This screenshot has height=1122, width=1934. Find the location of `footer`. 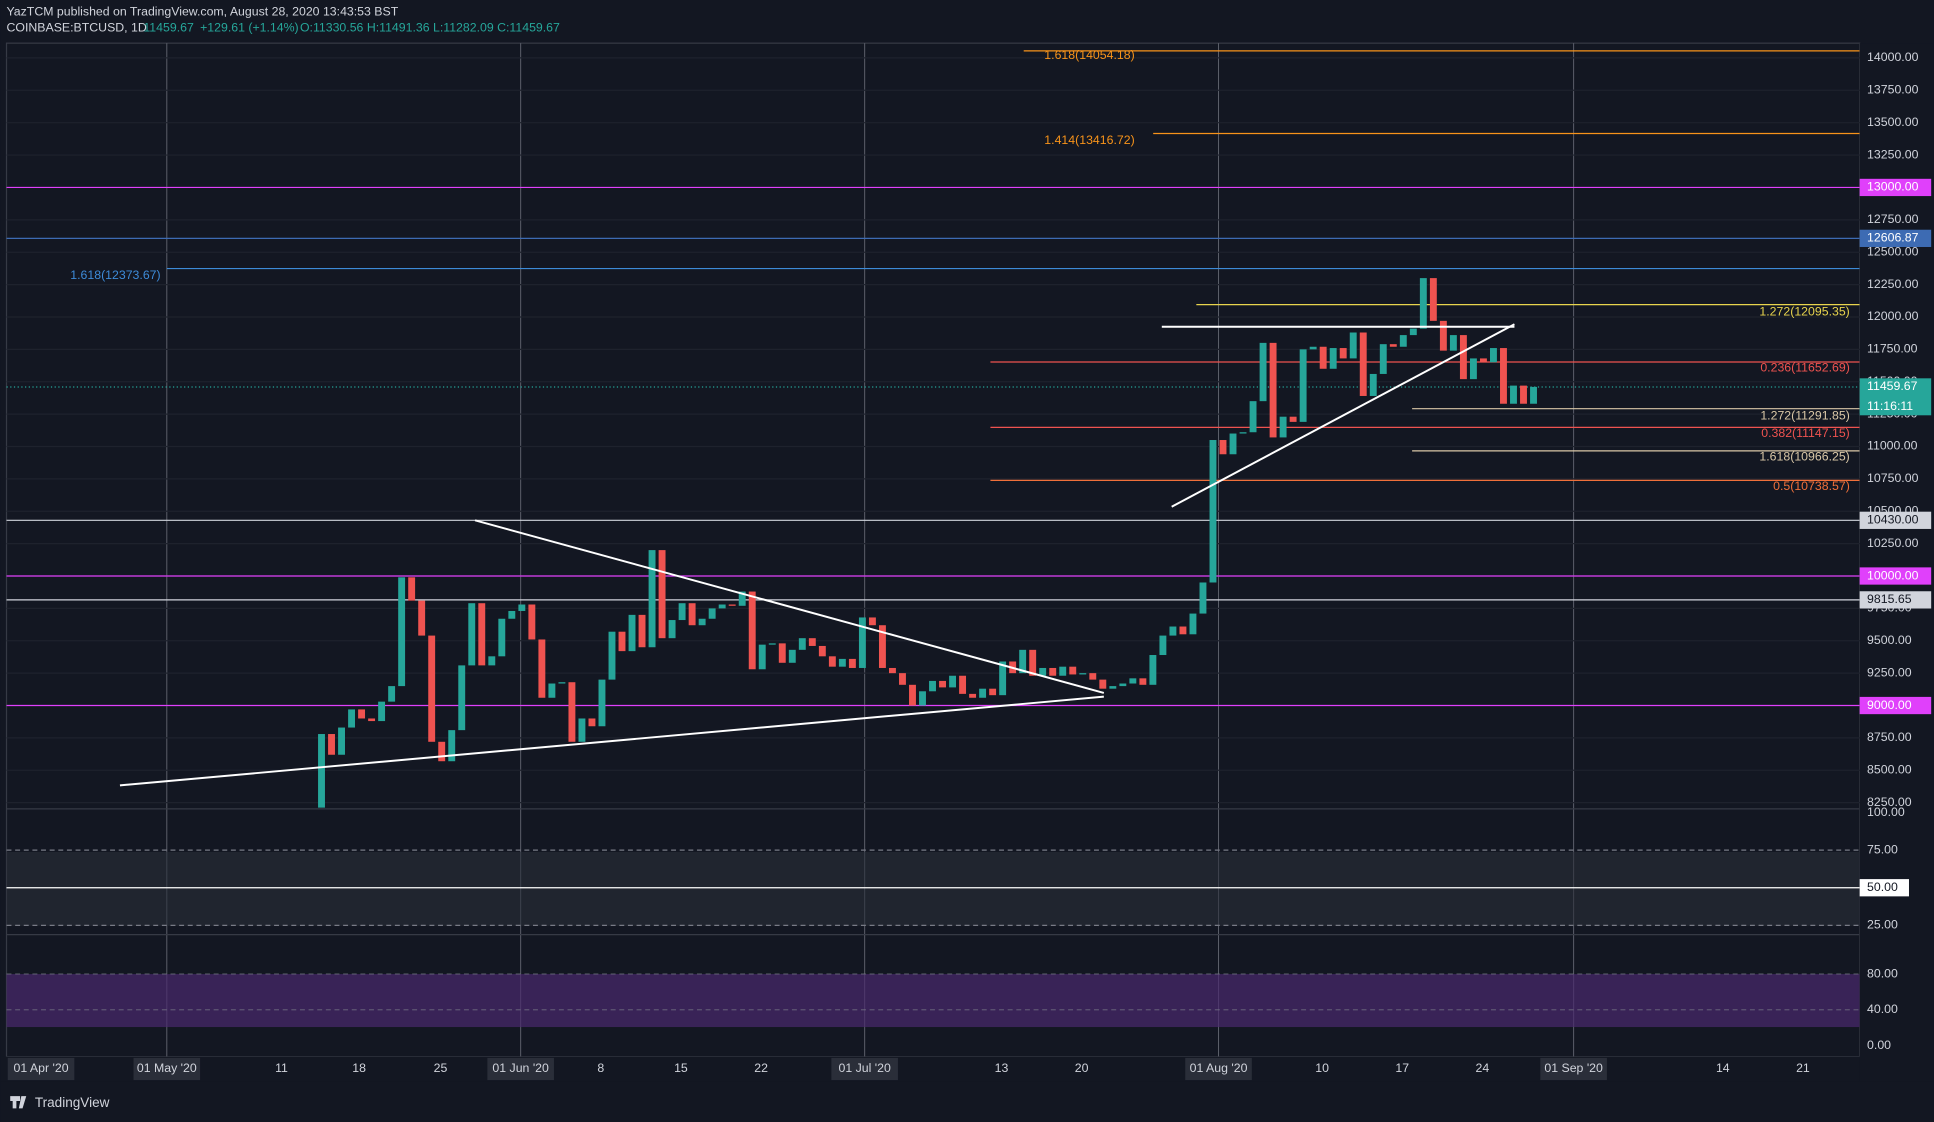

footer is located at coordinates (967, 1101).